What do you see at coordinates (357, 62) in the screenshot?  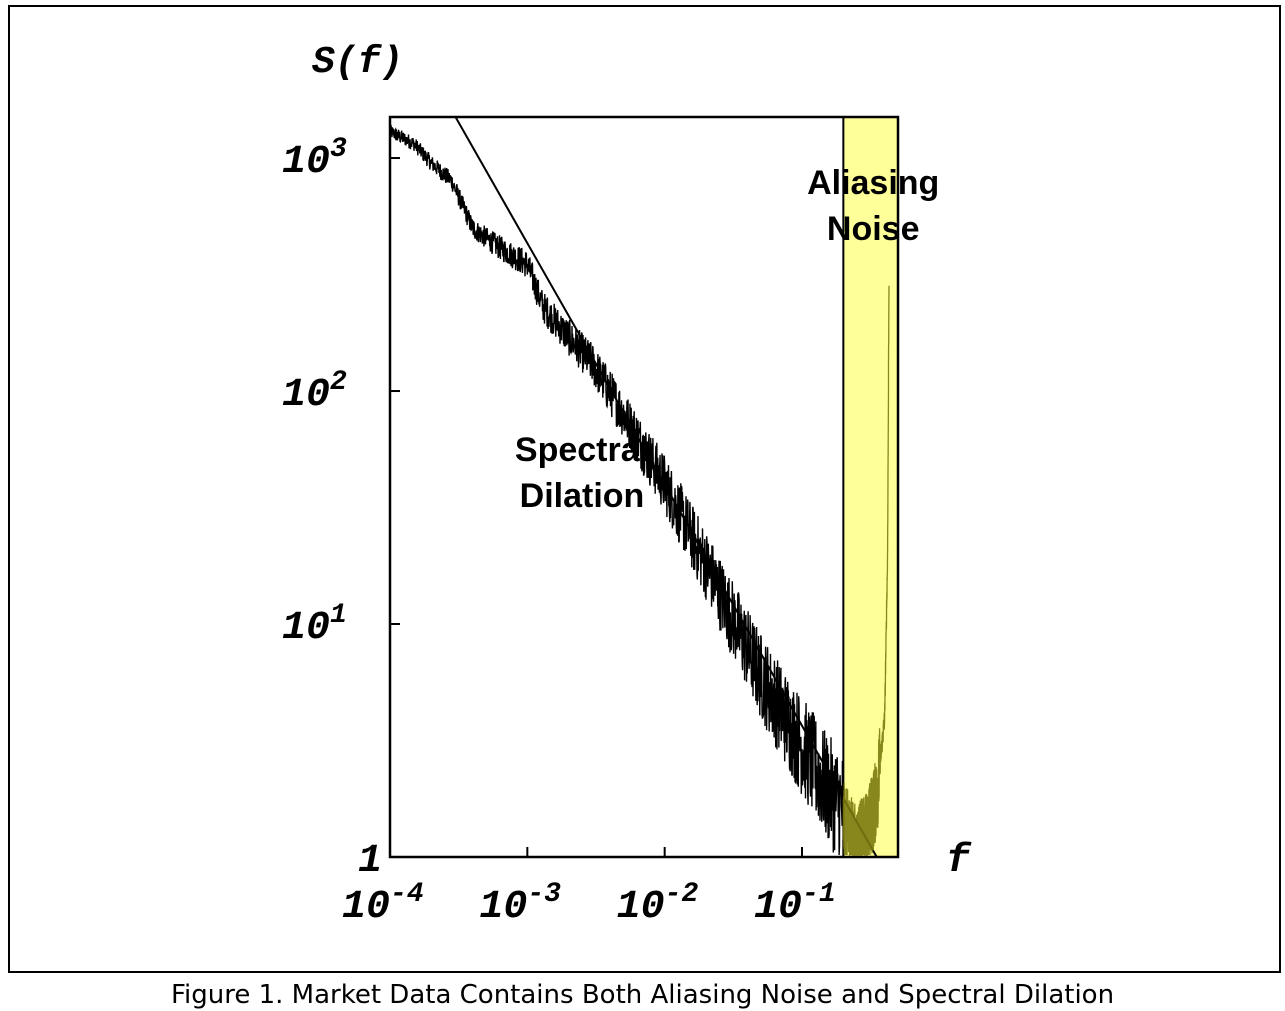 I see `y-axis-label: S(f)` at bounding box center [357, 62].